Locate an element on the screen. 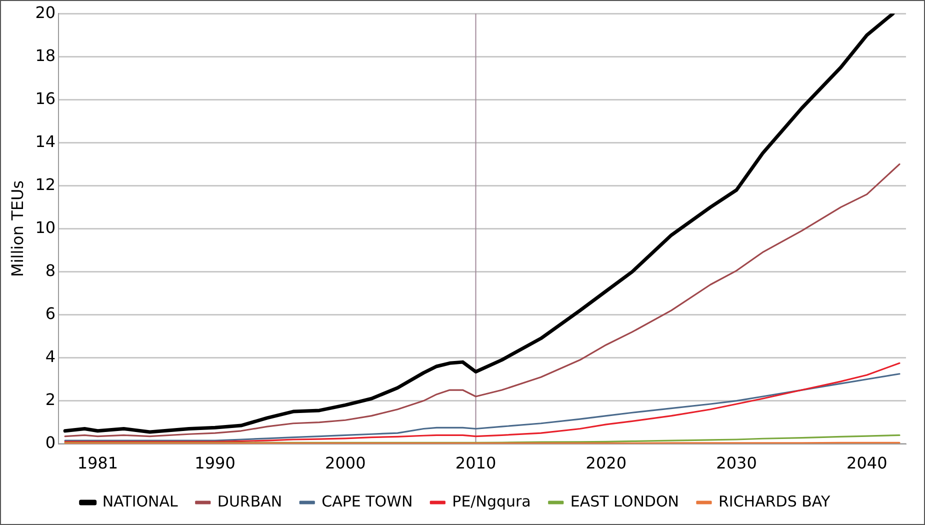  x-tick-label: 2010 is located at coordinates (475, 463).